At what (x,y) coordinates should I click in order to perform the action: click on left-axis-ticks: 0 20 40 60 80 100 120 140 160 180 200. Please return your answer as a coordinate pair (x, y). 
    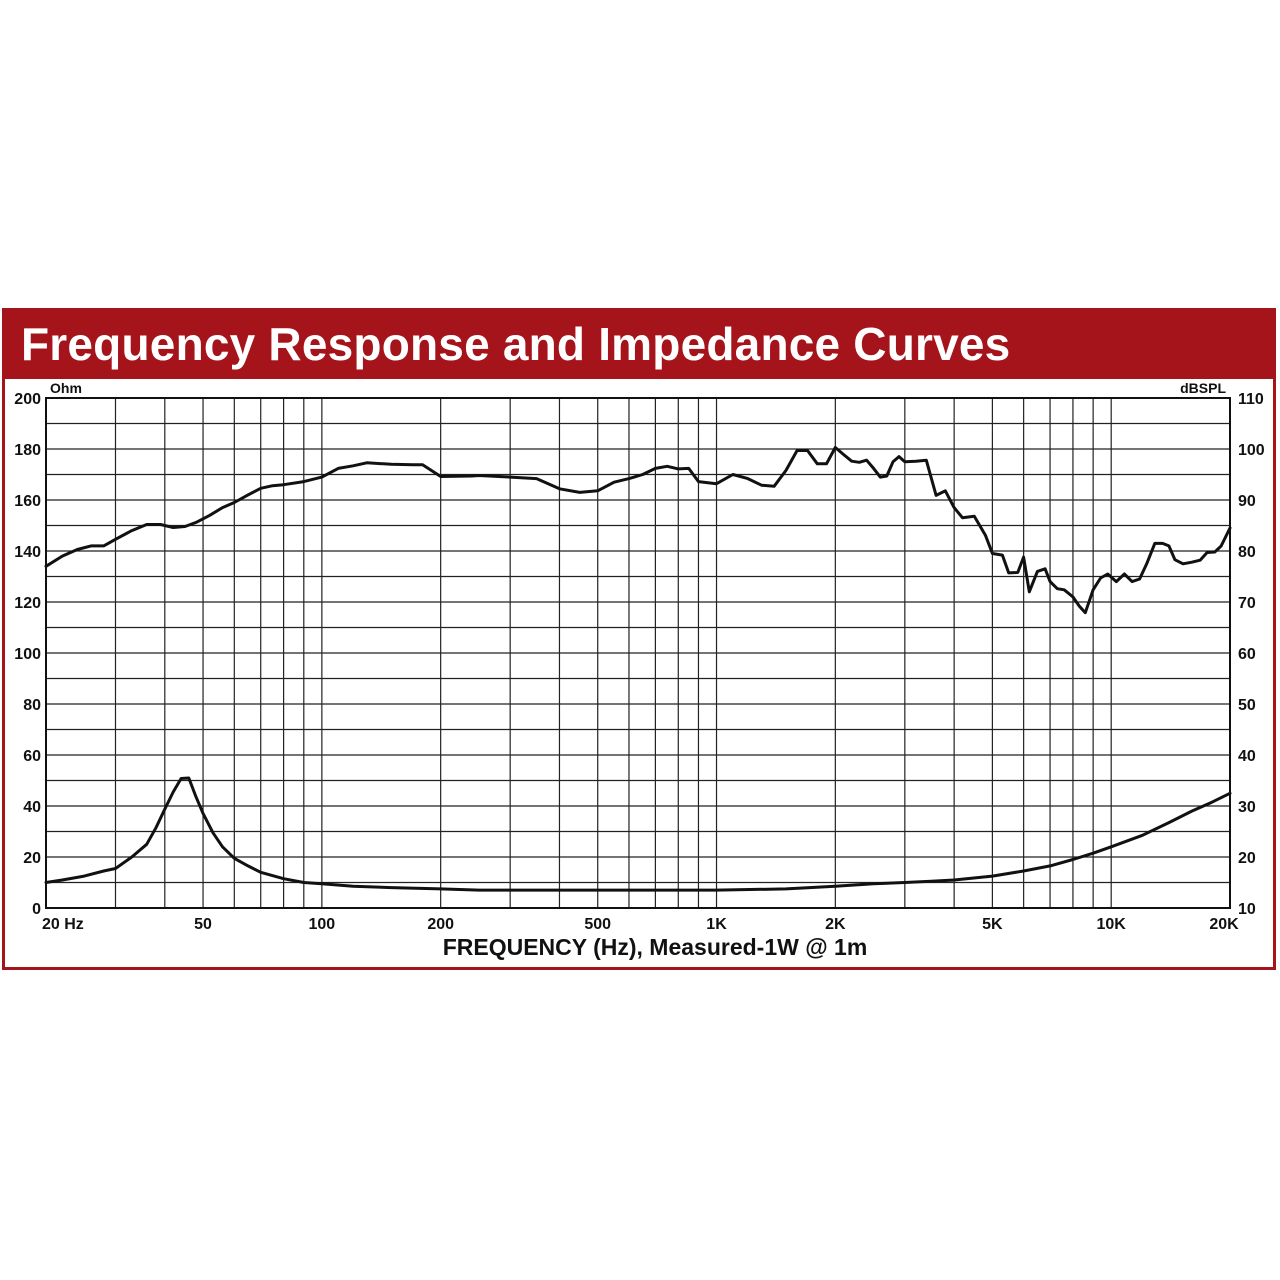
    Looking at the image, I should click on (27, 654).